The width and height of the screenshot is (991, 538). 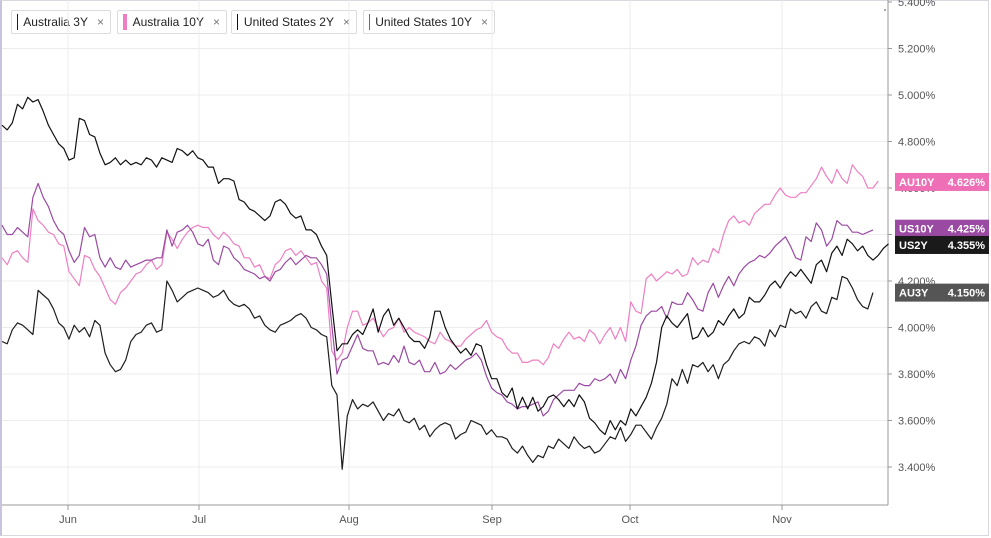 What do you see at coordinates (782, 520) in the screenshot?
I see `x-tick-label: Nov` at bounding box center [782, 520].